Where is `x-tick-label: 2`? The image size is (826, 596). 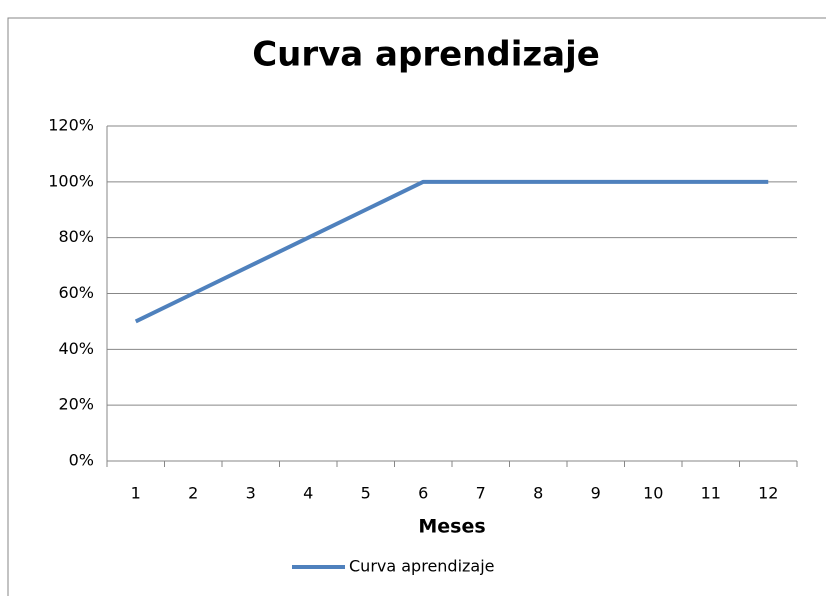 x-tick-label: 2 is located at coordinates (193, 493).